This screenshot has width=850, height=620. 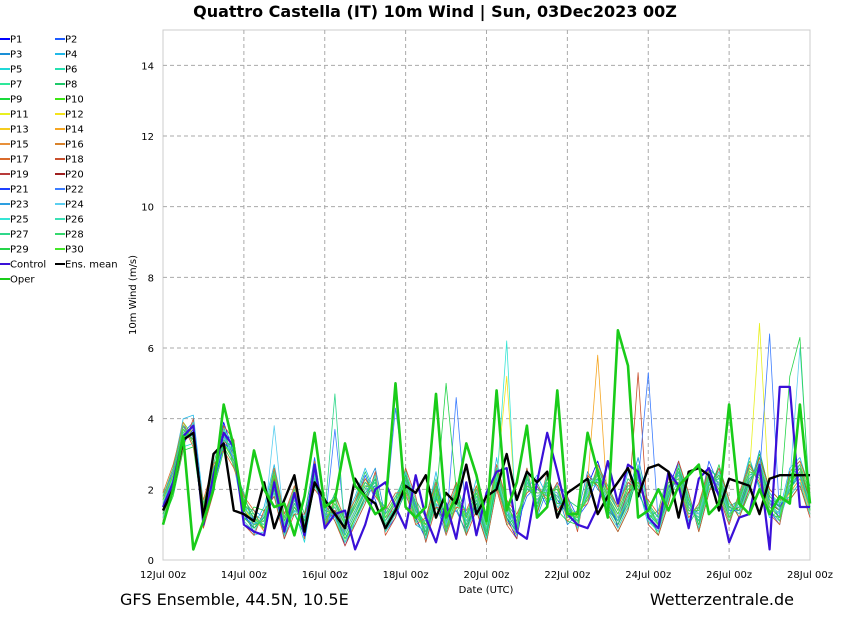 I want to click on x-tick-label: 22Jul 00z, so click(x=567, y=575).